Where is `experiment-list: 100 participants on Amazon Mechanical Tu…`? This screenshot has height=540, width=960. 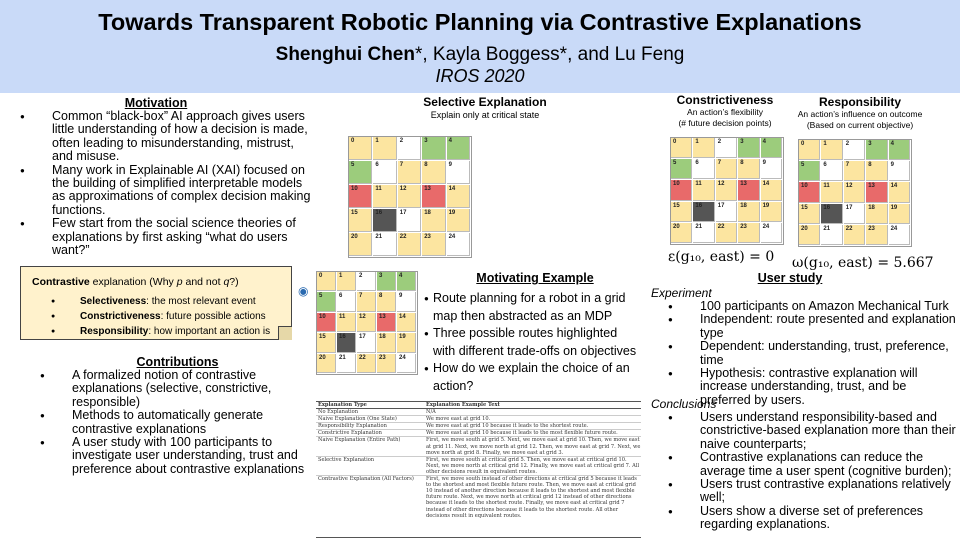 experiment-list: 100 participants on Amazon Mechanical Tu… is located at coordinates (805, 353).